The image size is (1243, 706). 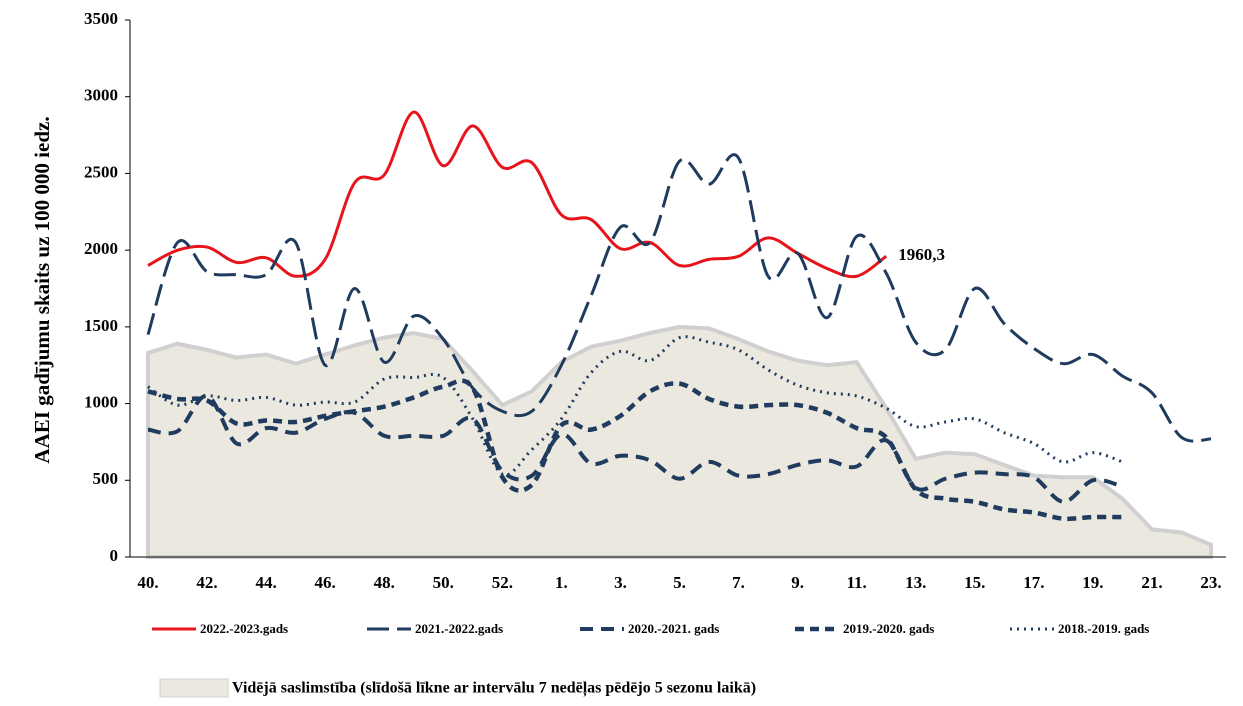 What do you see at coordinates (1151, 582) in the screenshot?
I see `x-tick-label: 21.` at bounding box center [1151, 582].